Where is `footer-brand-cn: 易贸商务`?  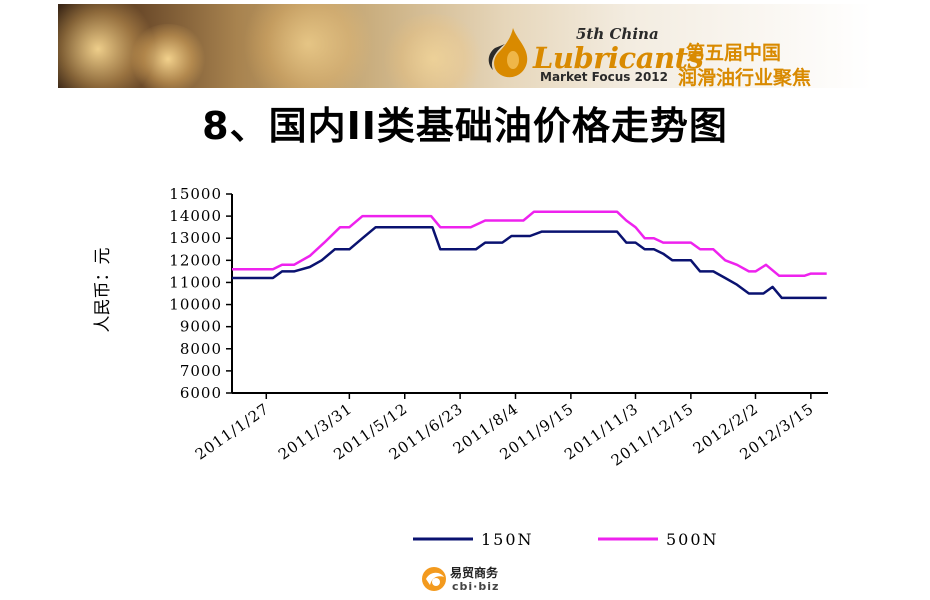 footer-brand-cn: 易贸商务 is located at coordinates (474, 573).